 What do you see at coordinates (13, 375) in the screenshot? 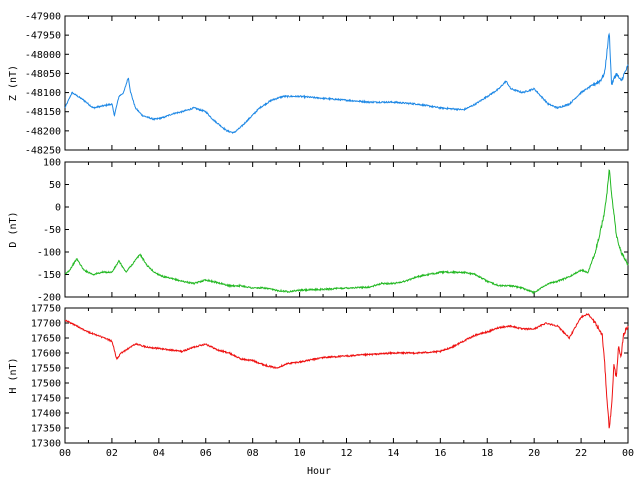
I see `y-axis-title: H (nT)` at bounding box center [13, 375].